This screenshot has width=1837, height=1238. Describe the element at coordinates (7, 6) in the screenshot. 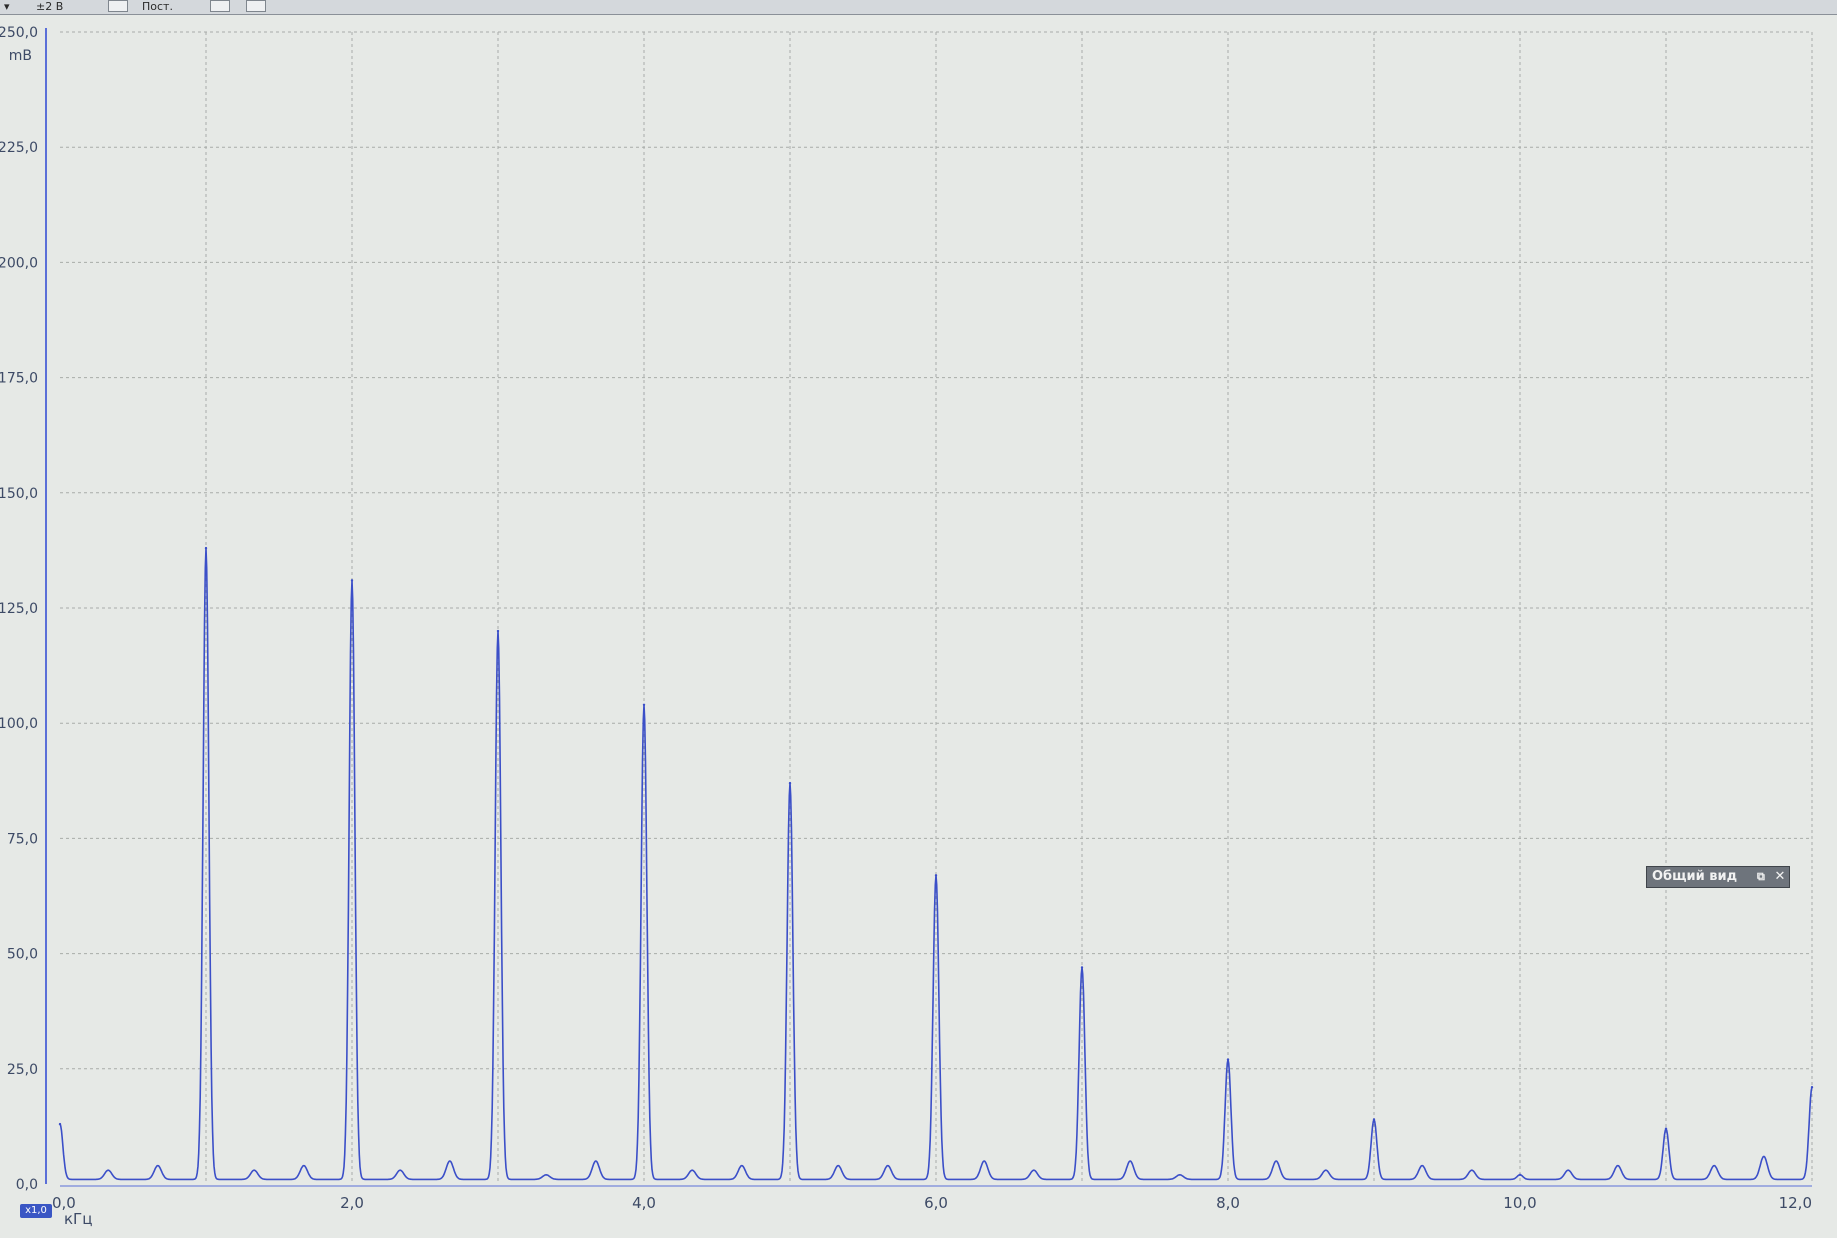

I see `toolbar-icon: ▾` at that location.